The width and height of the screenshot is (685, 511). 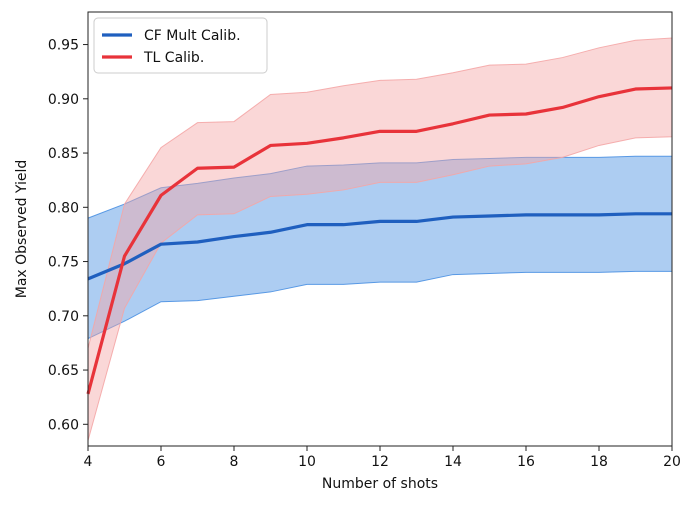 I want to click on x-tick-label: 12, so click(x=380, y=462).